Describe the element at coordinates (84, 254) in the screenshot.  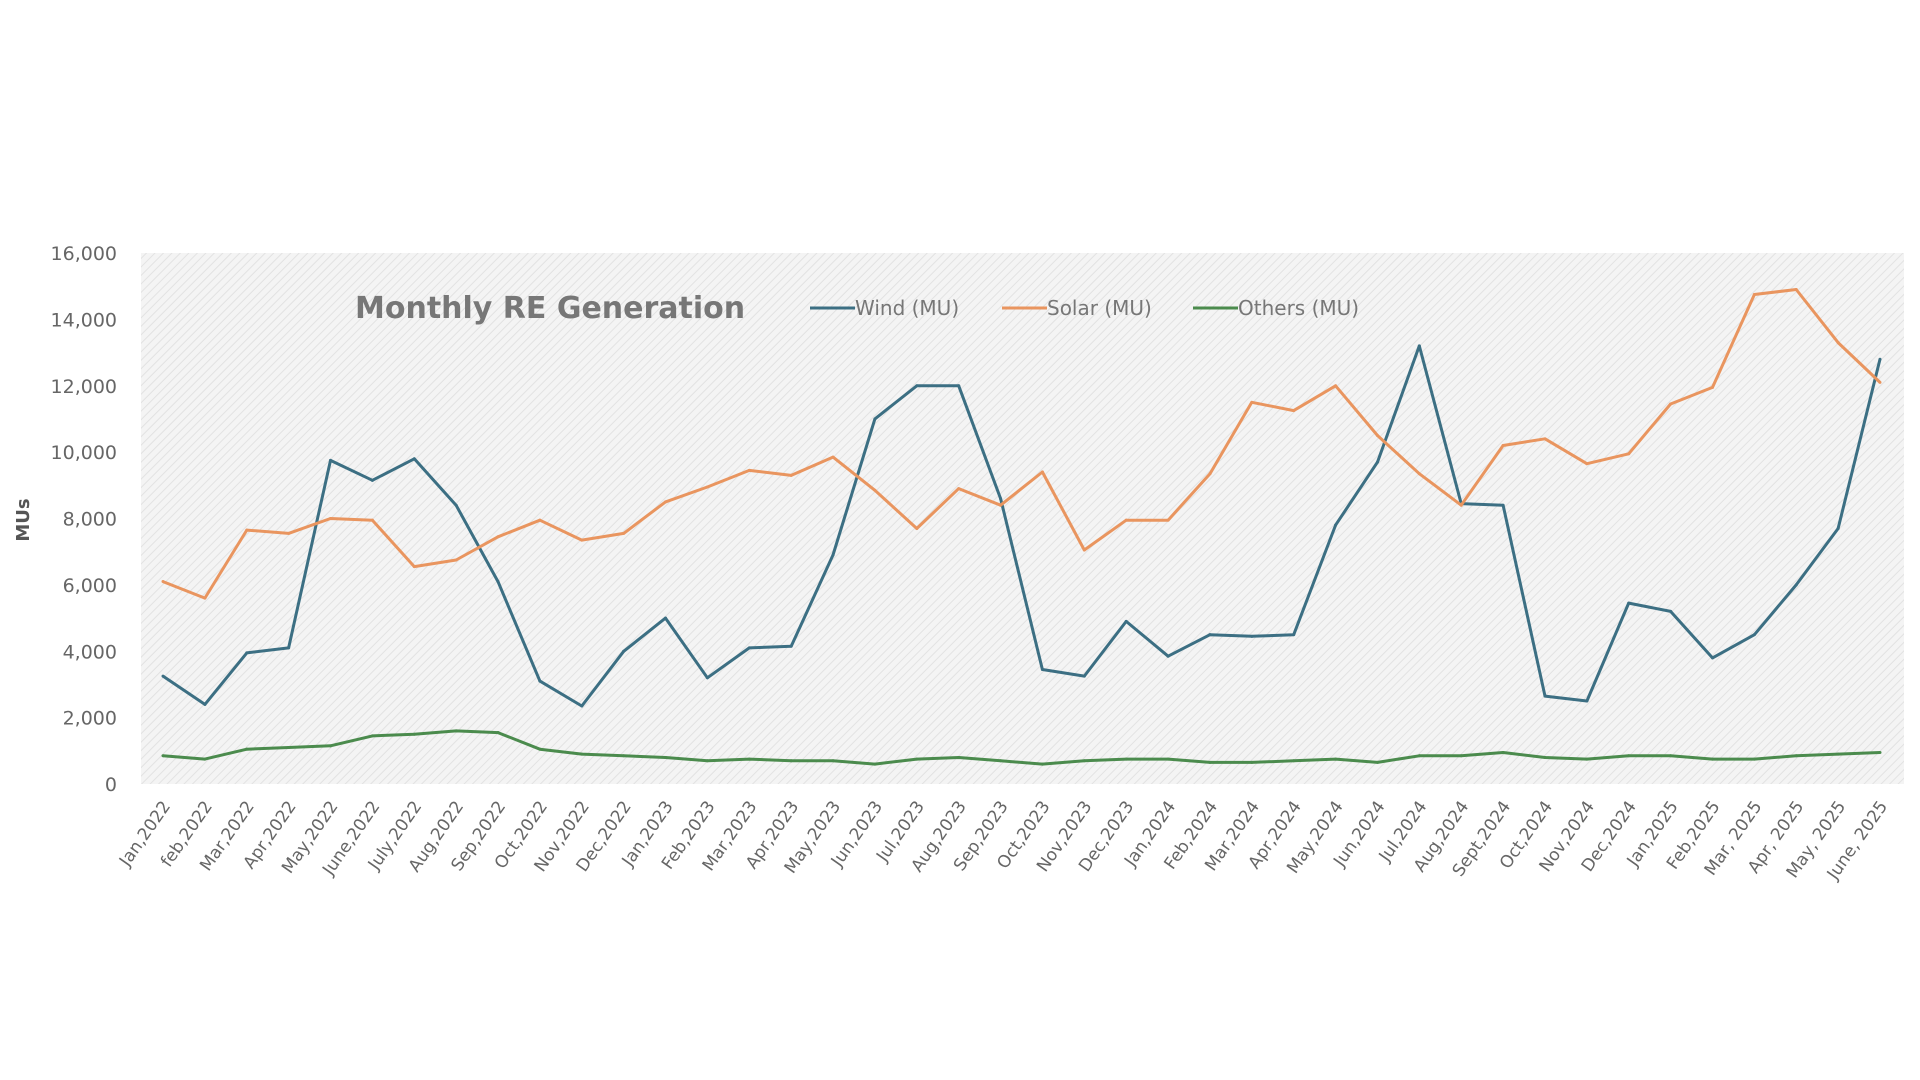
I see `y-tick-label: 16,000` at that location.